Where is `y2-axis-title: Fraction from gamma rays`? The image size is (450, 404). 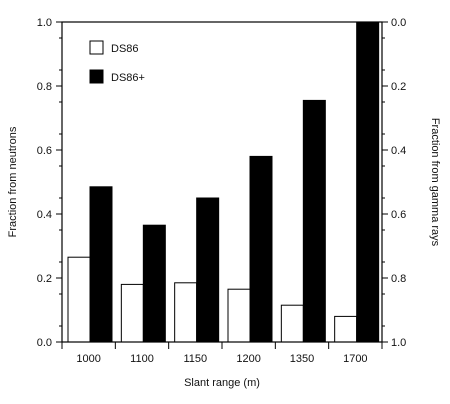 y2-axis-title: Fraction from gamma rays is located at coordinates (435, 182).